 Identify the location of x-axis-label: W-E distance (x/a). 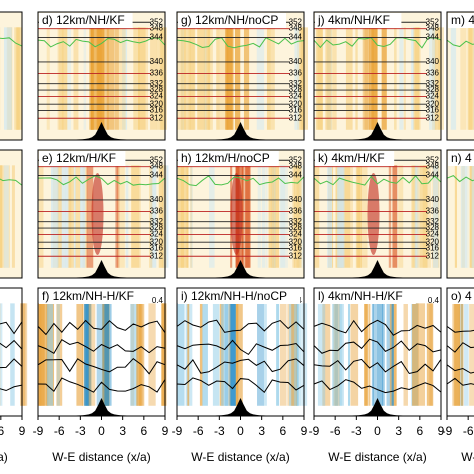
(467, 457).